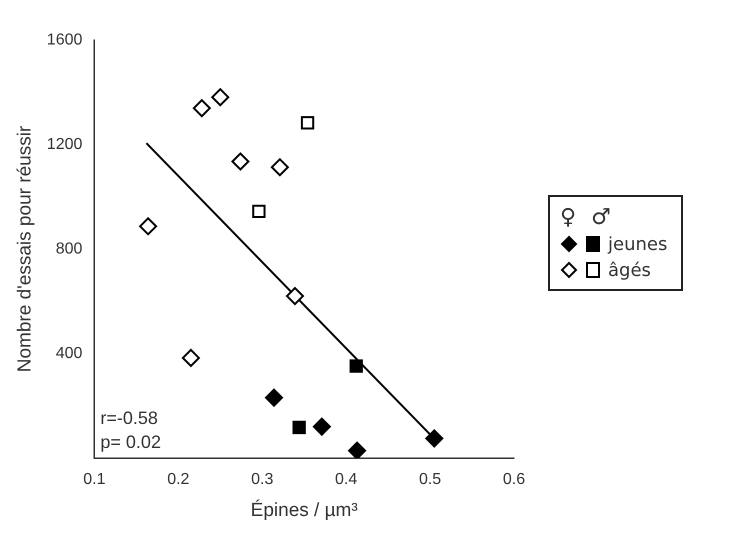 This screenshot has width=754, height=546. What do you see at coordinates (430, 479) in the screenshot?
I see `x-tick-label: 0.5` at bounding box center [430, 479].